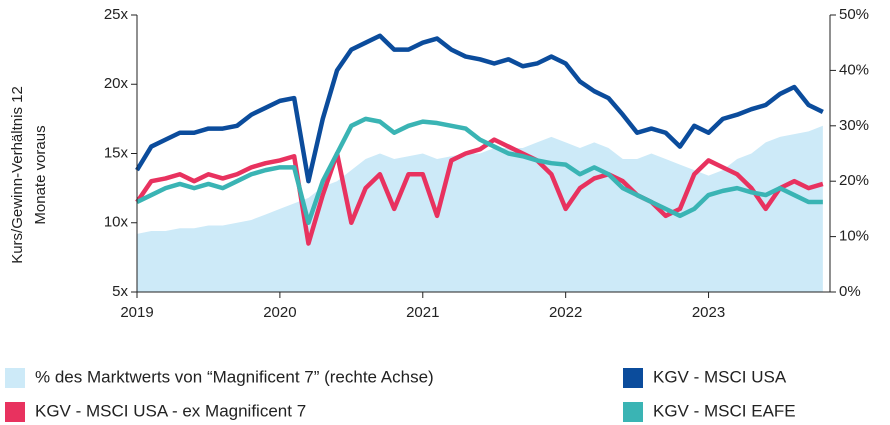  I want to click on x-tick-label: 2019, so click(136, 312).